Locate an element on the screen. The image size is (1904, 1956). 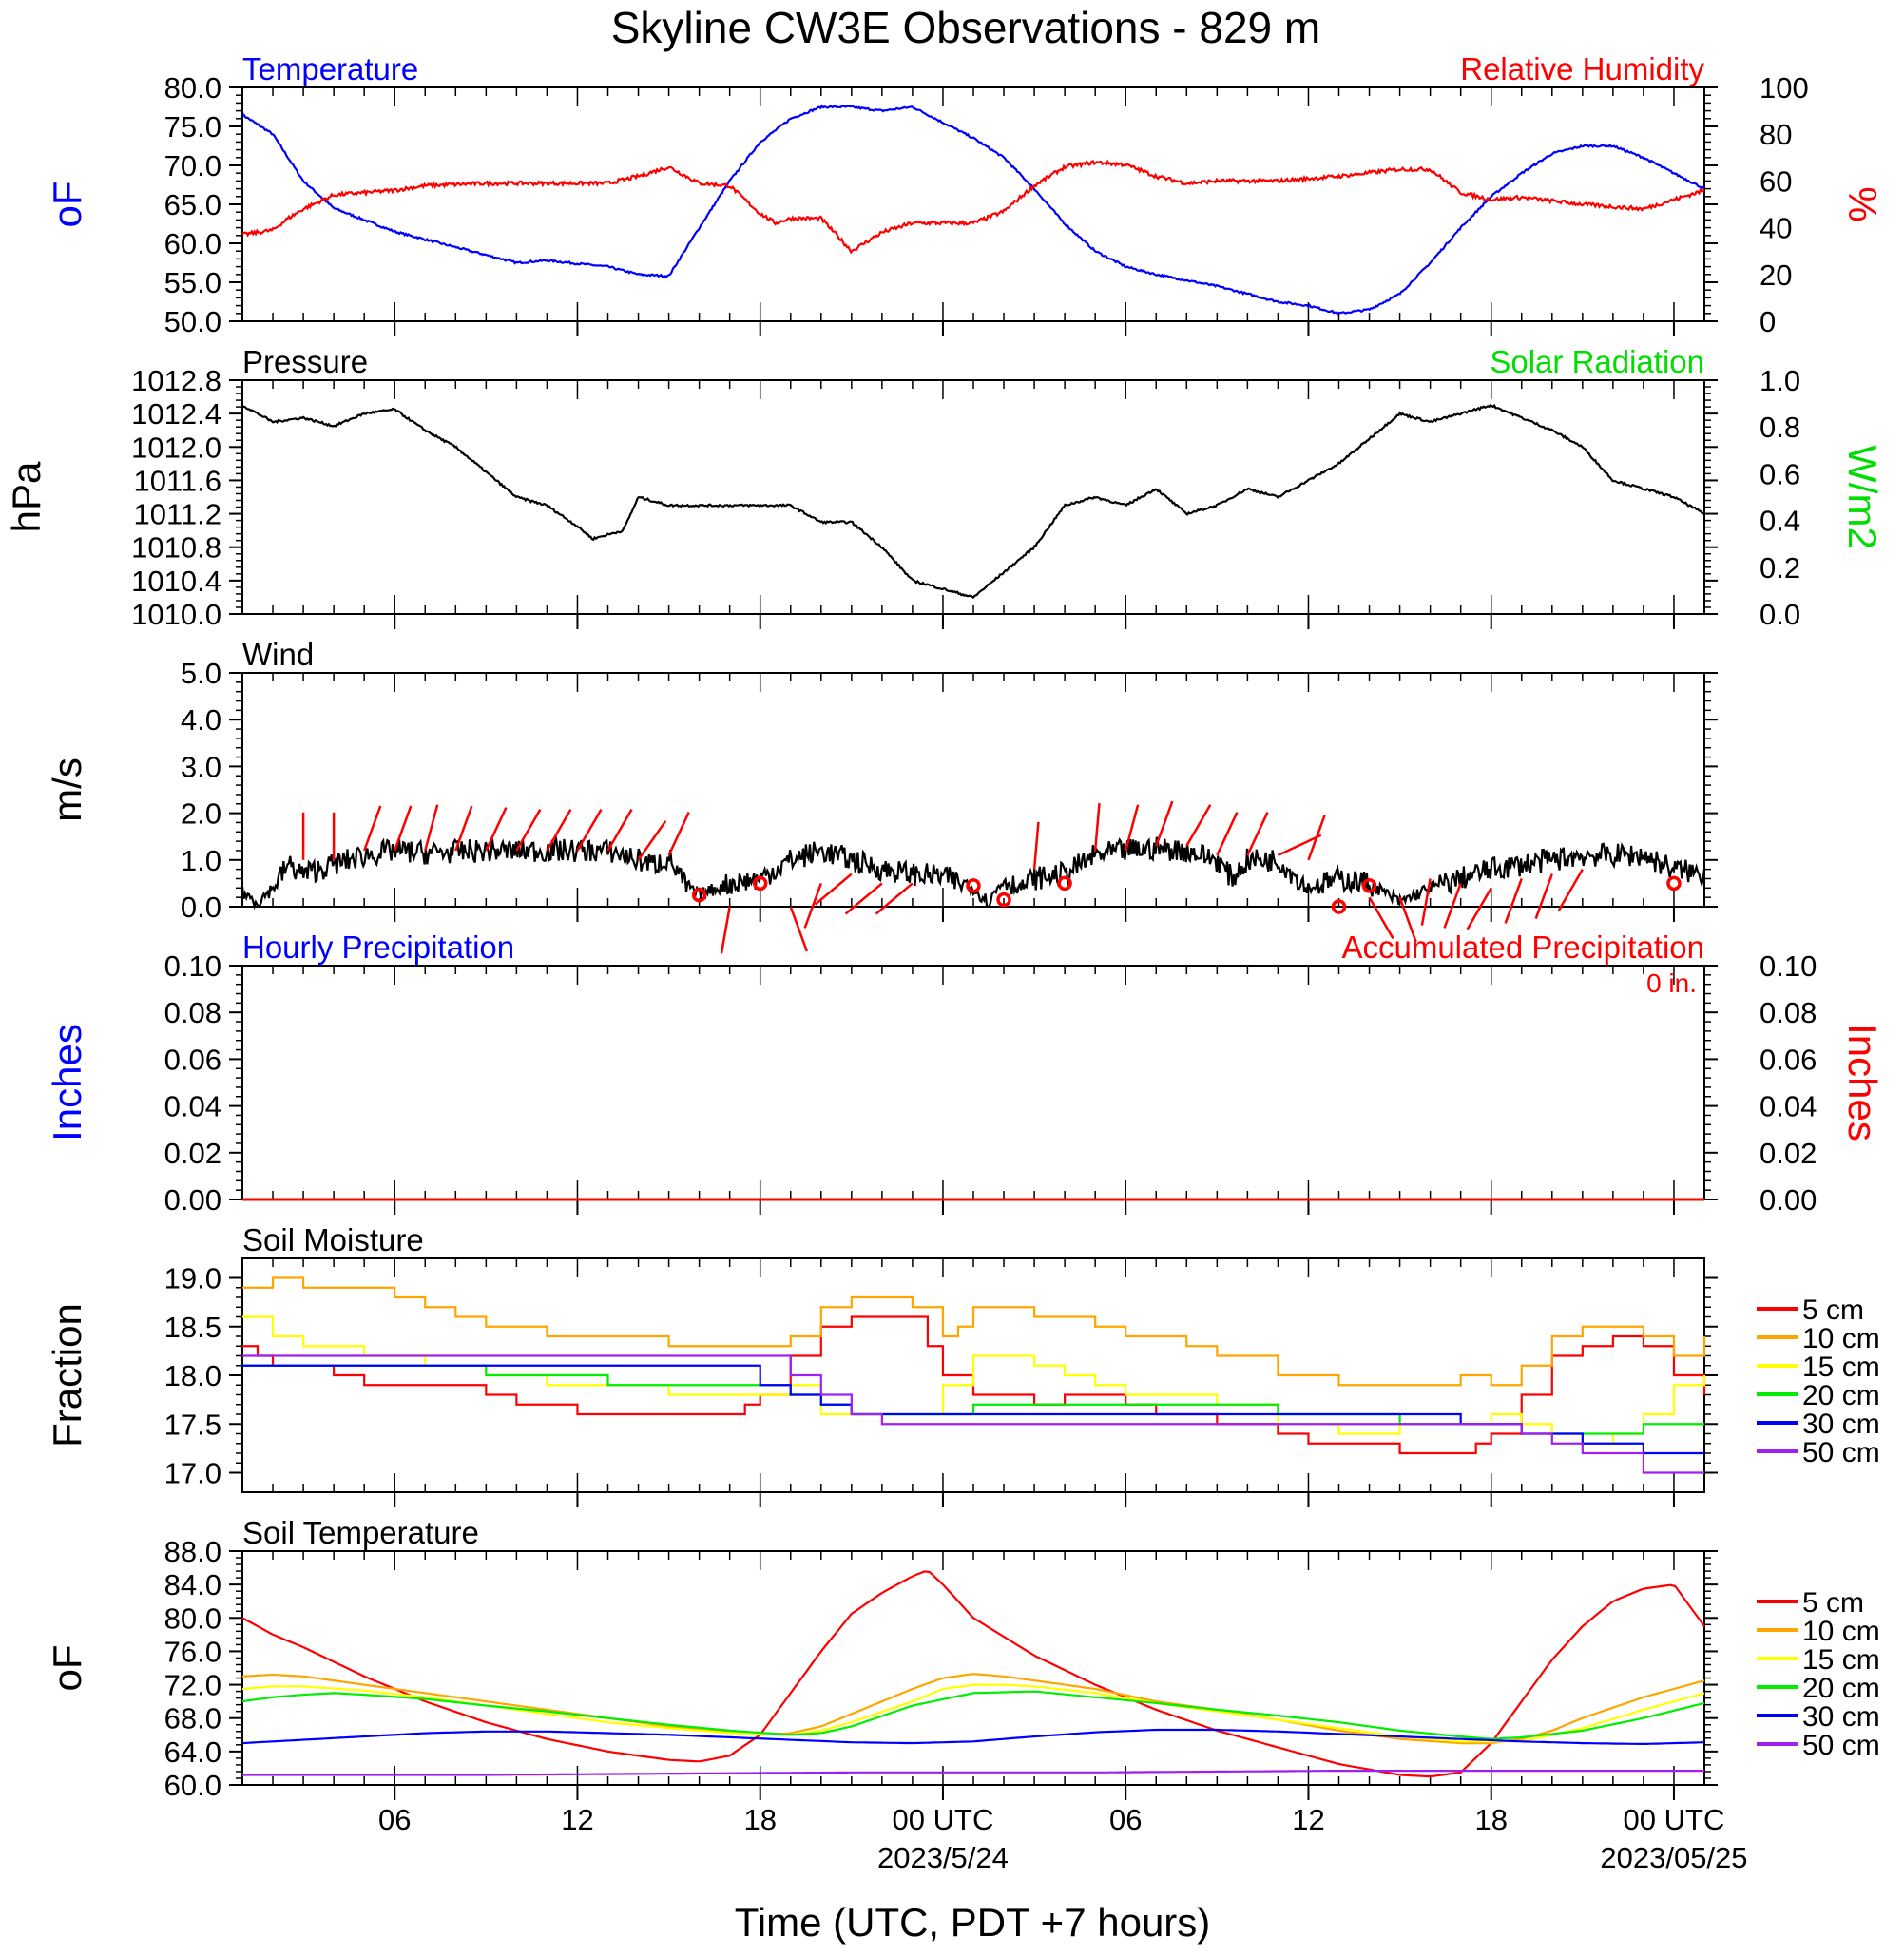
series-line-20-cm is located at coordinates (973, 1715).